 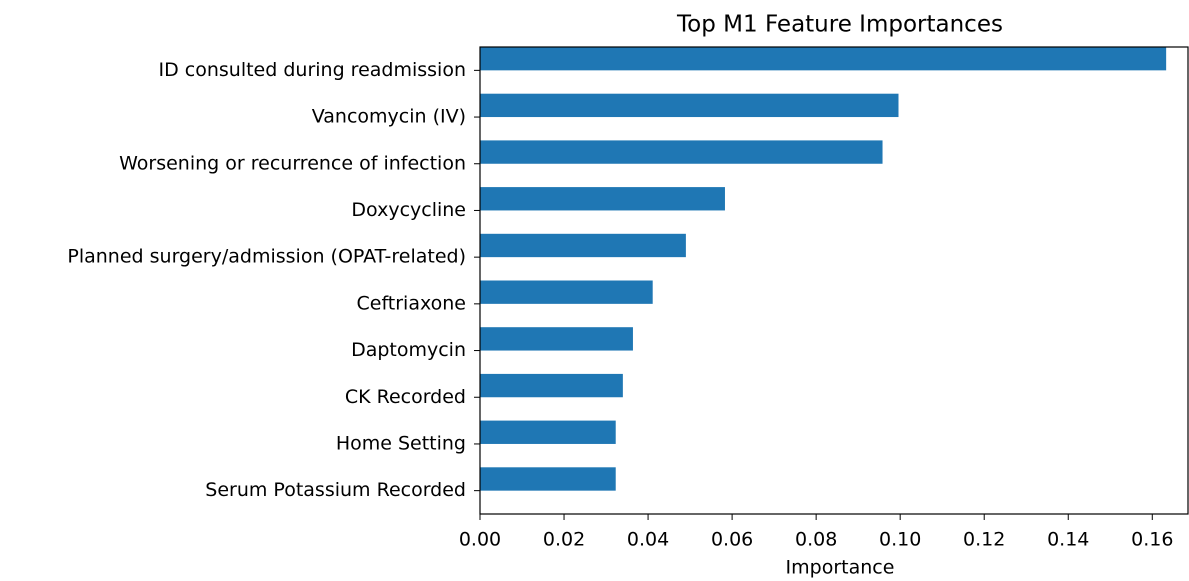 I want to click on y-tick-label: Vancomycin (IV), so click(x=389, y=117).